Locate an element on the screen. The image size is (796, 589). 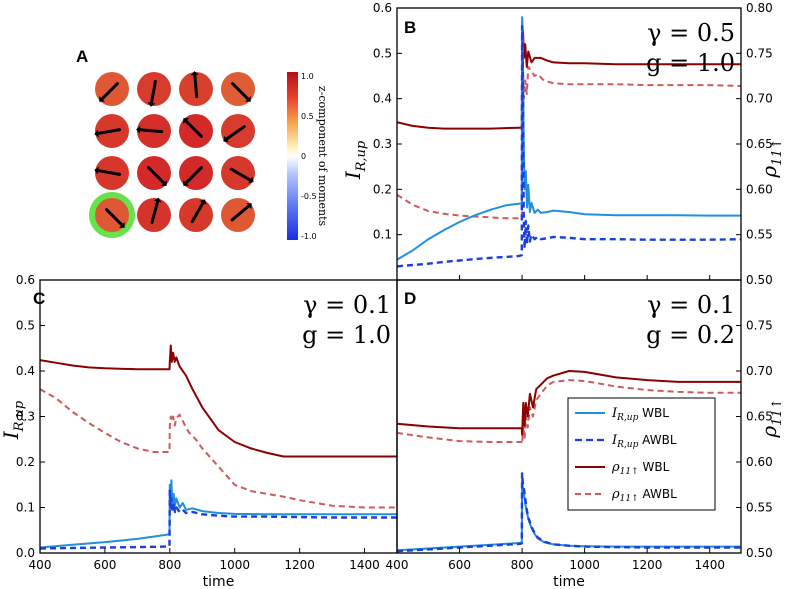
legend-entry-i-wbl: IR,up WBL is located at coordinates (622, 414).